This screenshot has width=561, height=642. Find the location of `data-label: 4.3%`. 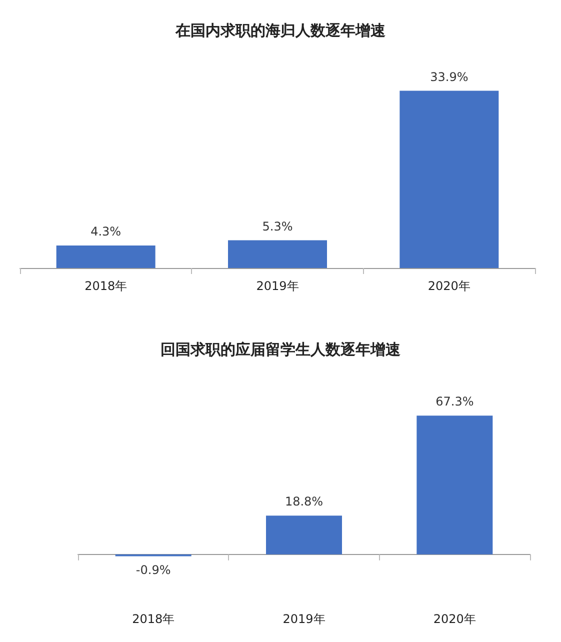

data-label: 4.3% is located at coordinates (106, 231).